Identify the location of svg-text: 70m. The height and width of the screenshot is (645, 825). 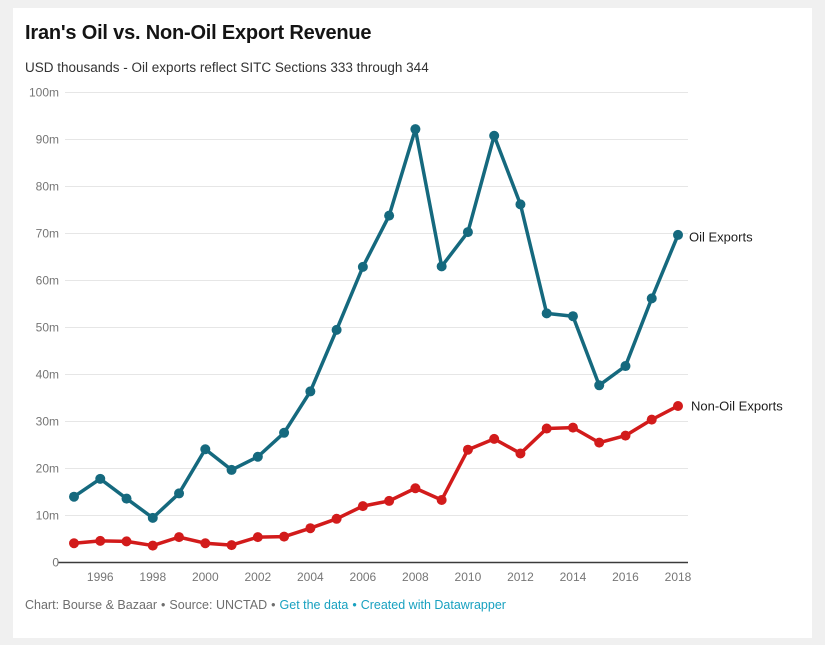
(47, 234).